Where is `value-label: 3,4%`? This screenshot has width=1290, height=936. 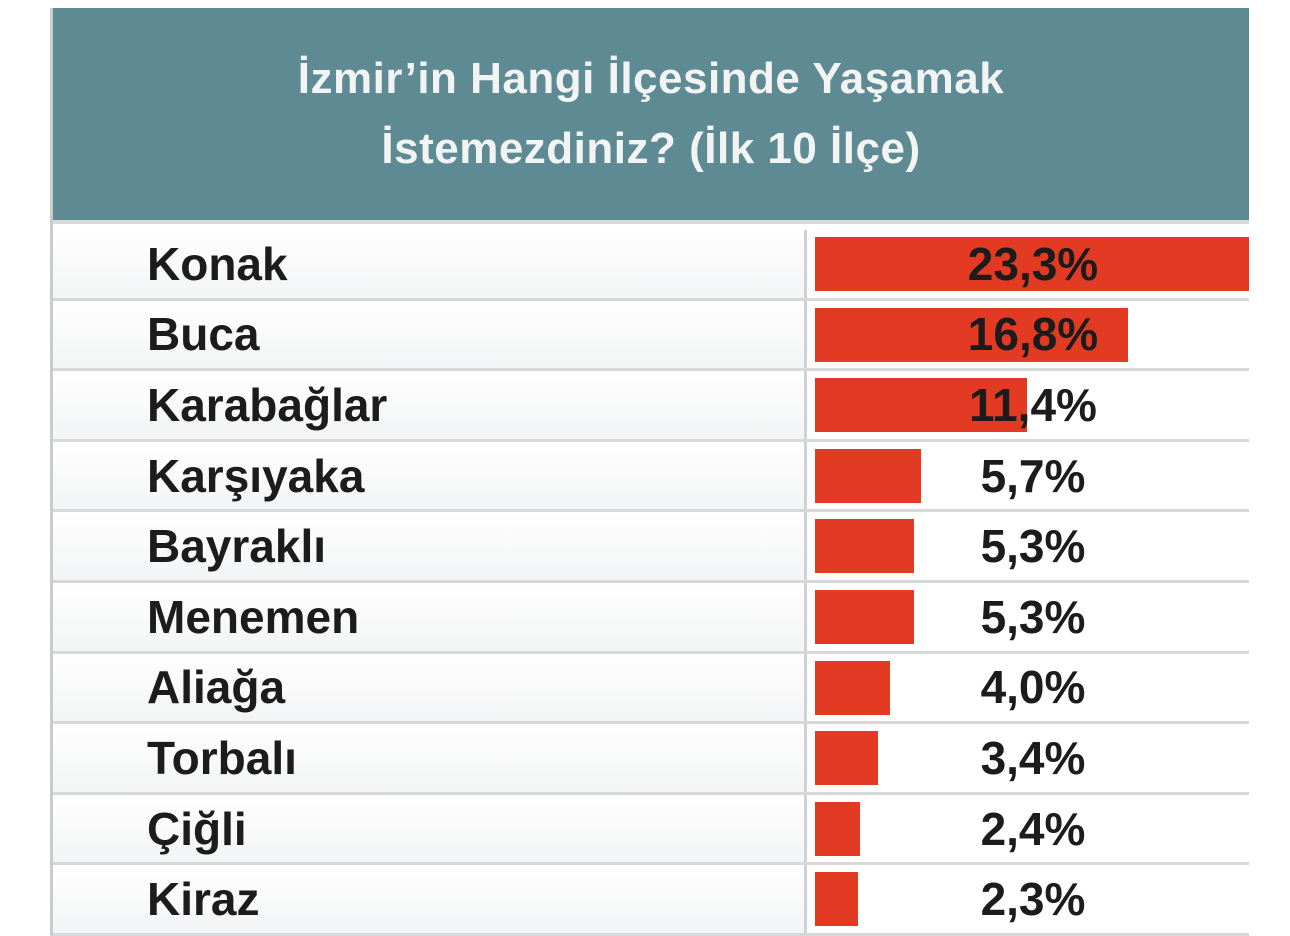 value-label: 3,4% is located at coordinates (1033, 757).